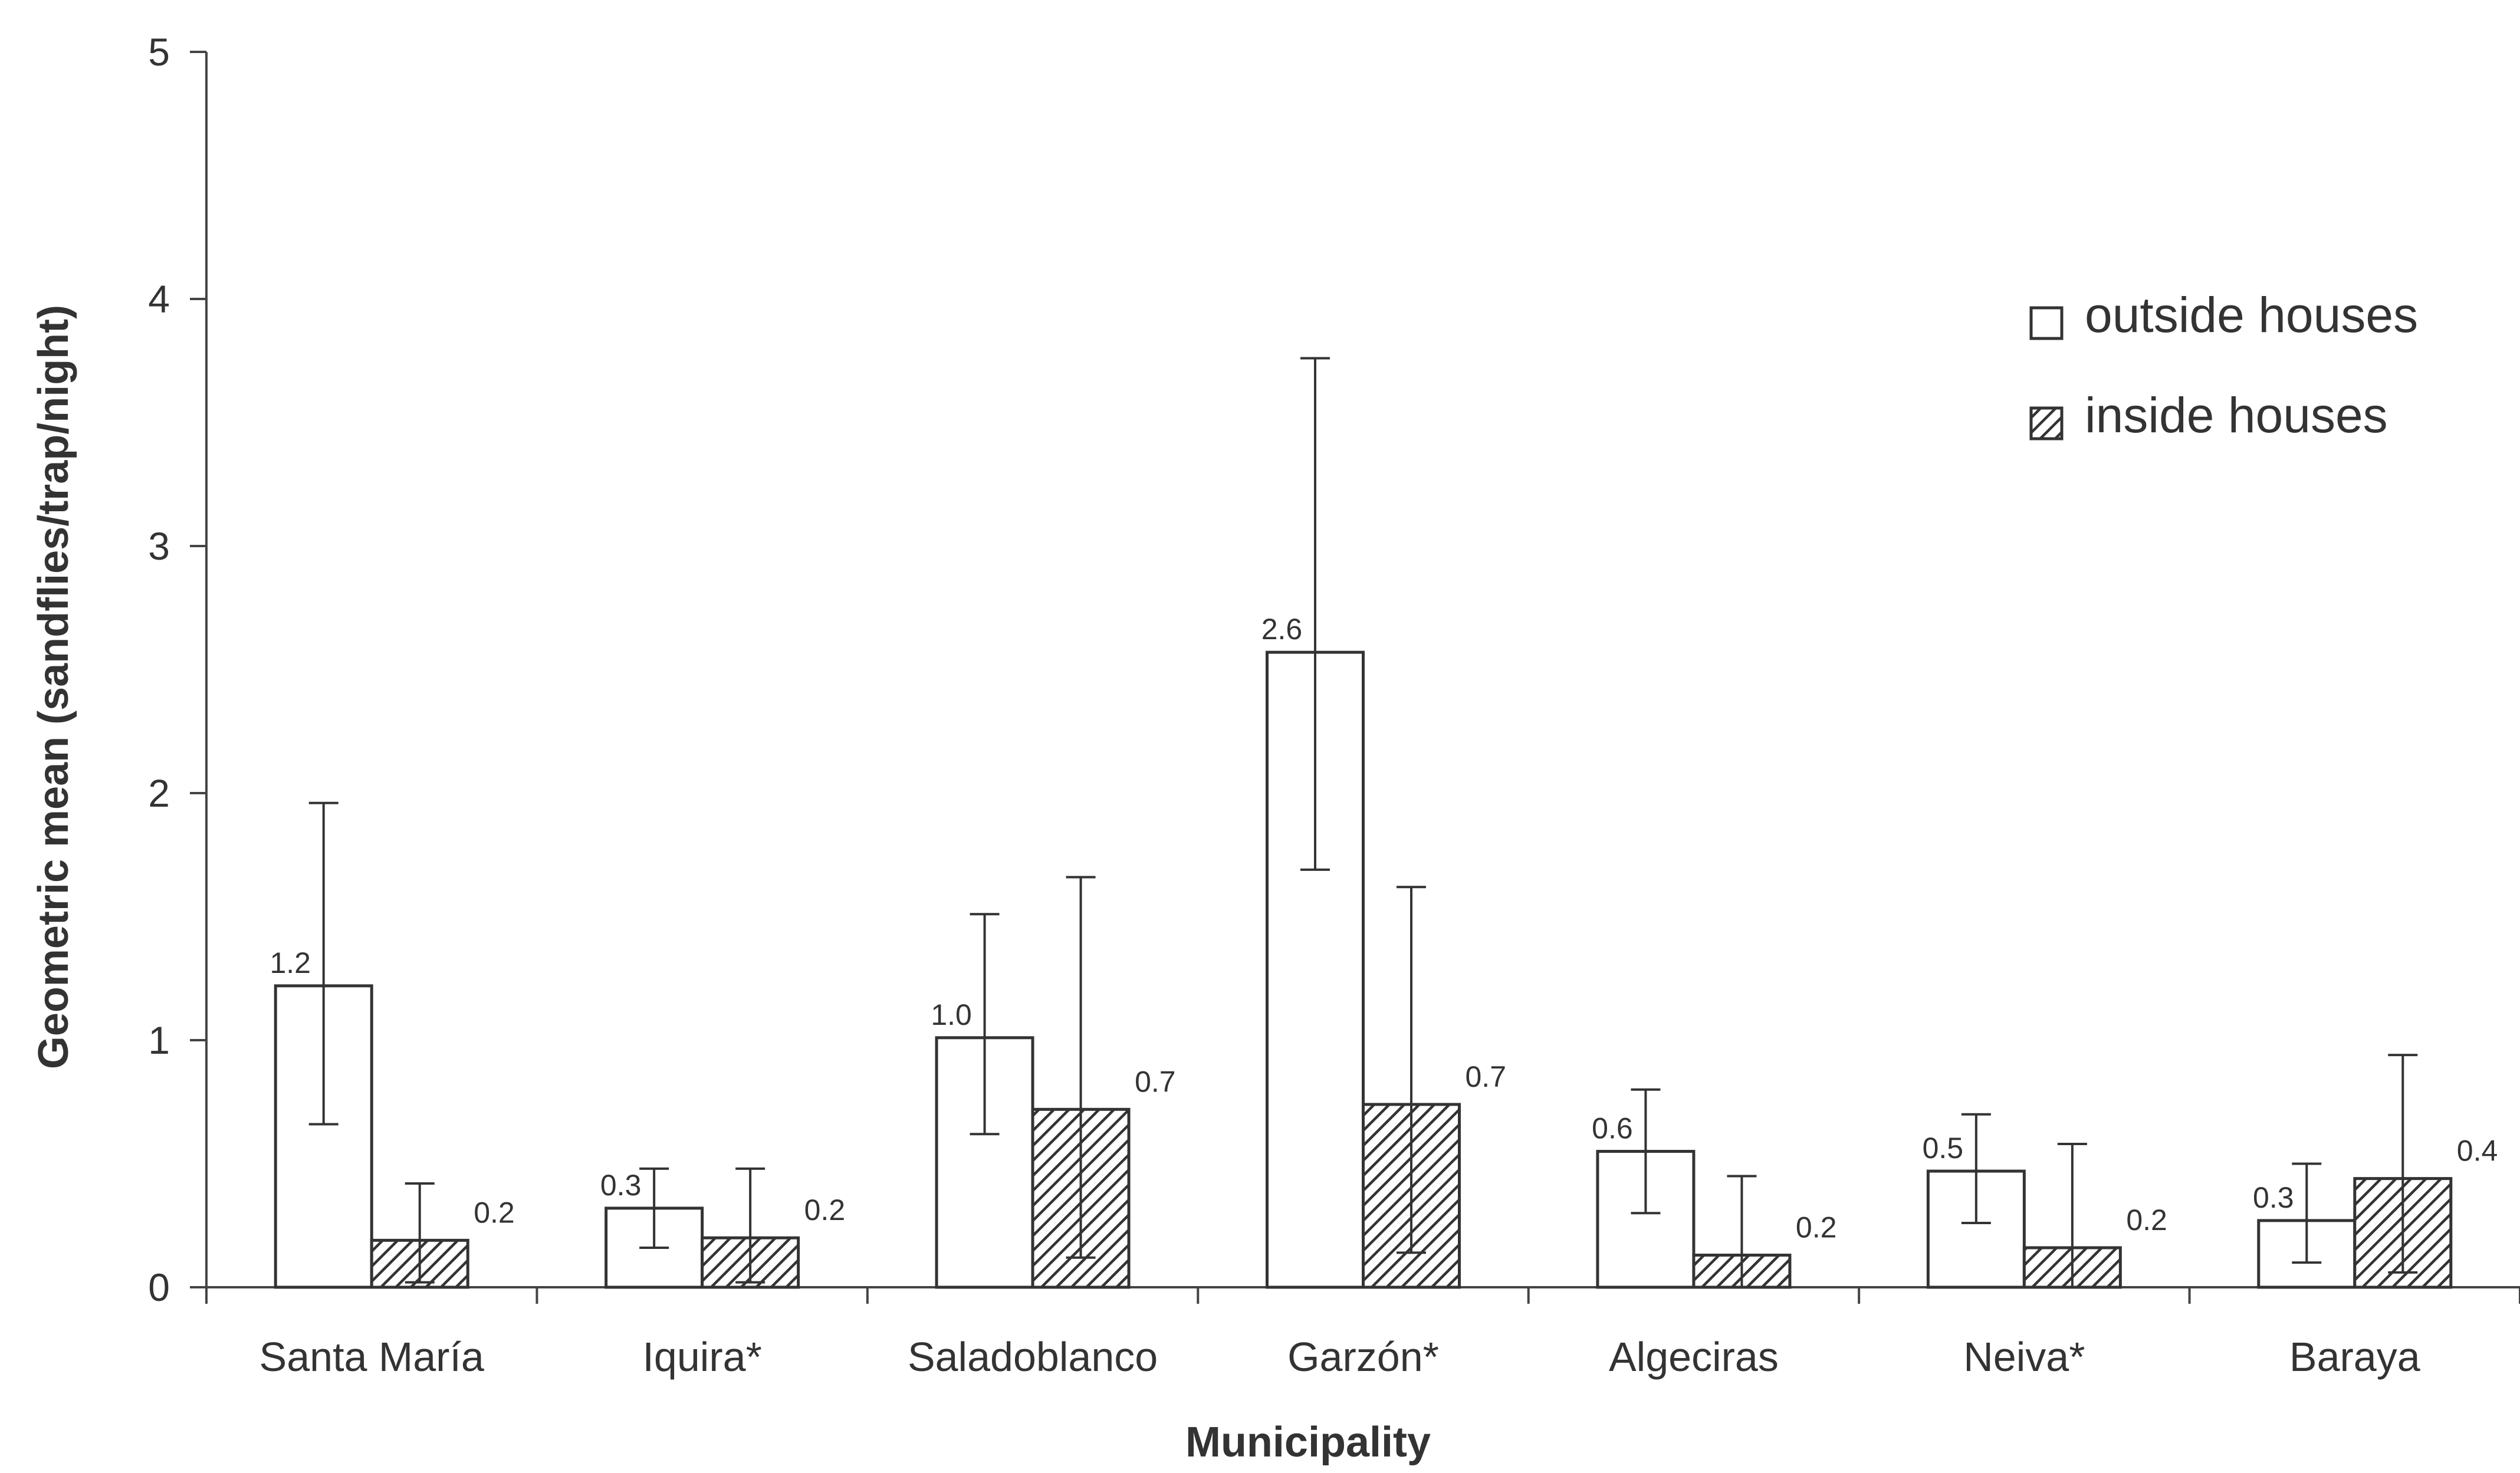 The width and height of the screenshot is (2520, 1473). Describe the element at coordinates (2046, 423) in the screenshot. I see `legend-swatch-inside` at that location.